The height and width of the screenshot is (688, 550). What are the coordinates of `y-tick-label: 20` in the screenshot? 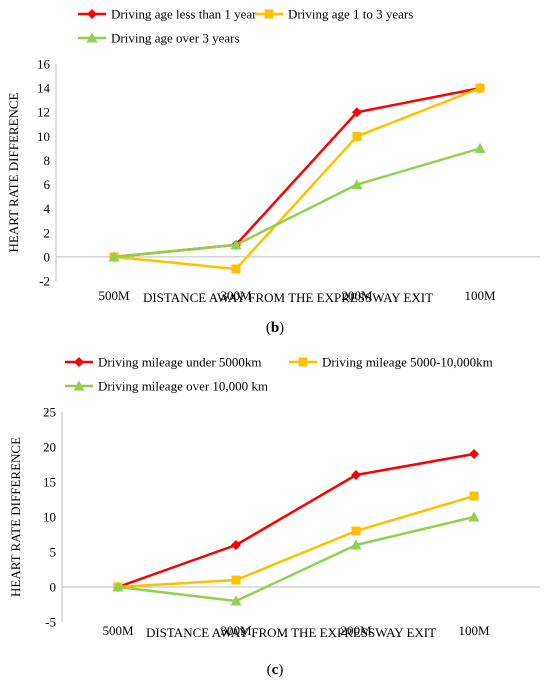 It's located at (49, 447).